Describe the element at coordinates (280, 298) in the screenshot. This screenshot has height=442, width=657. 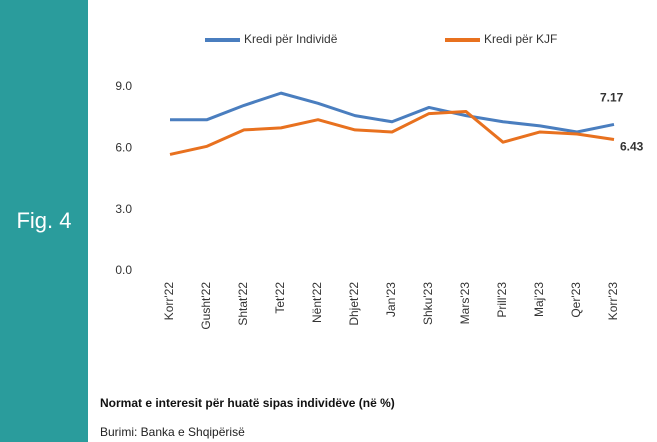
I see `x-tick-label: Tet'22` at that location.